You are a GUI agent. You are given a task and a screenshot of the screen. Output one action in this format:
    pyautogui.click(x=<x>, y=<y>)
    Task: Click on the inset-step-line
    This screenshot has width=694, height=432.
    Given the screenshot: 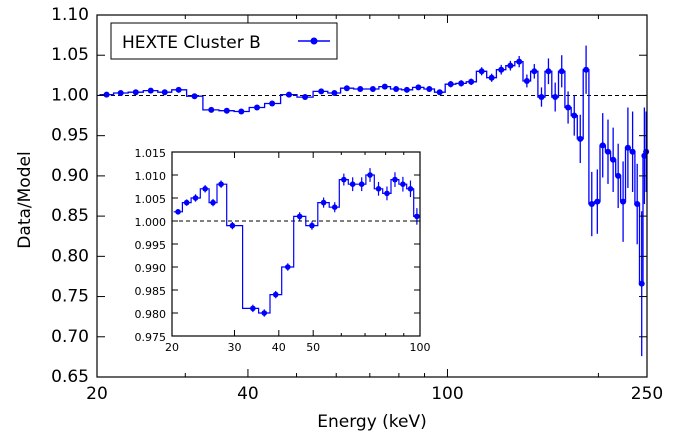 What is the action you would take?
    pyautogui.click(x=296, y=244)
    